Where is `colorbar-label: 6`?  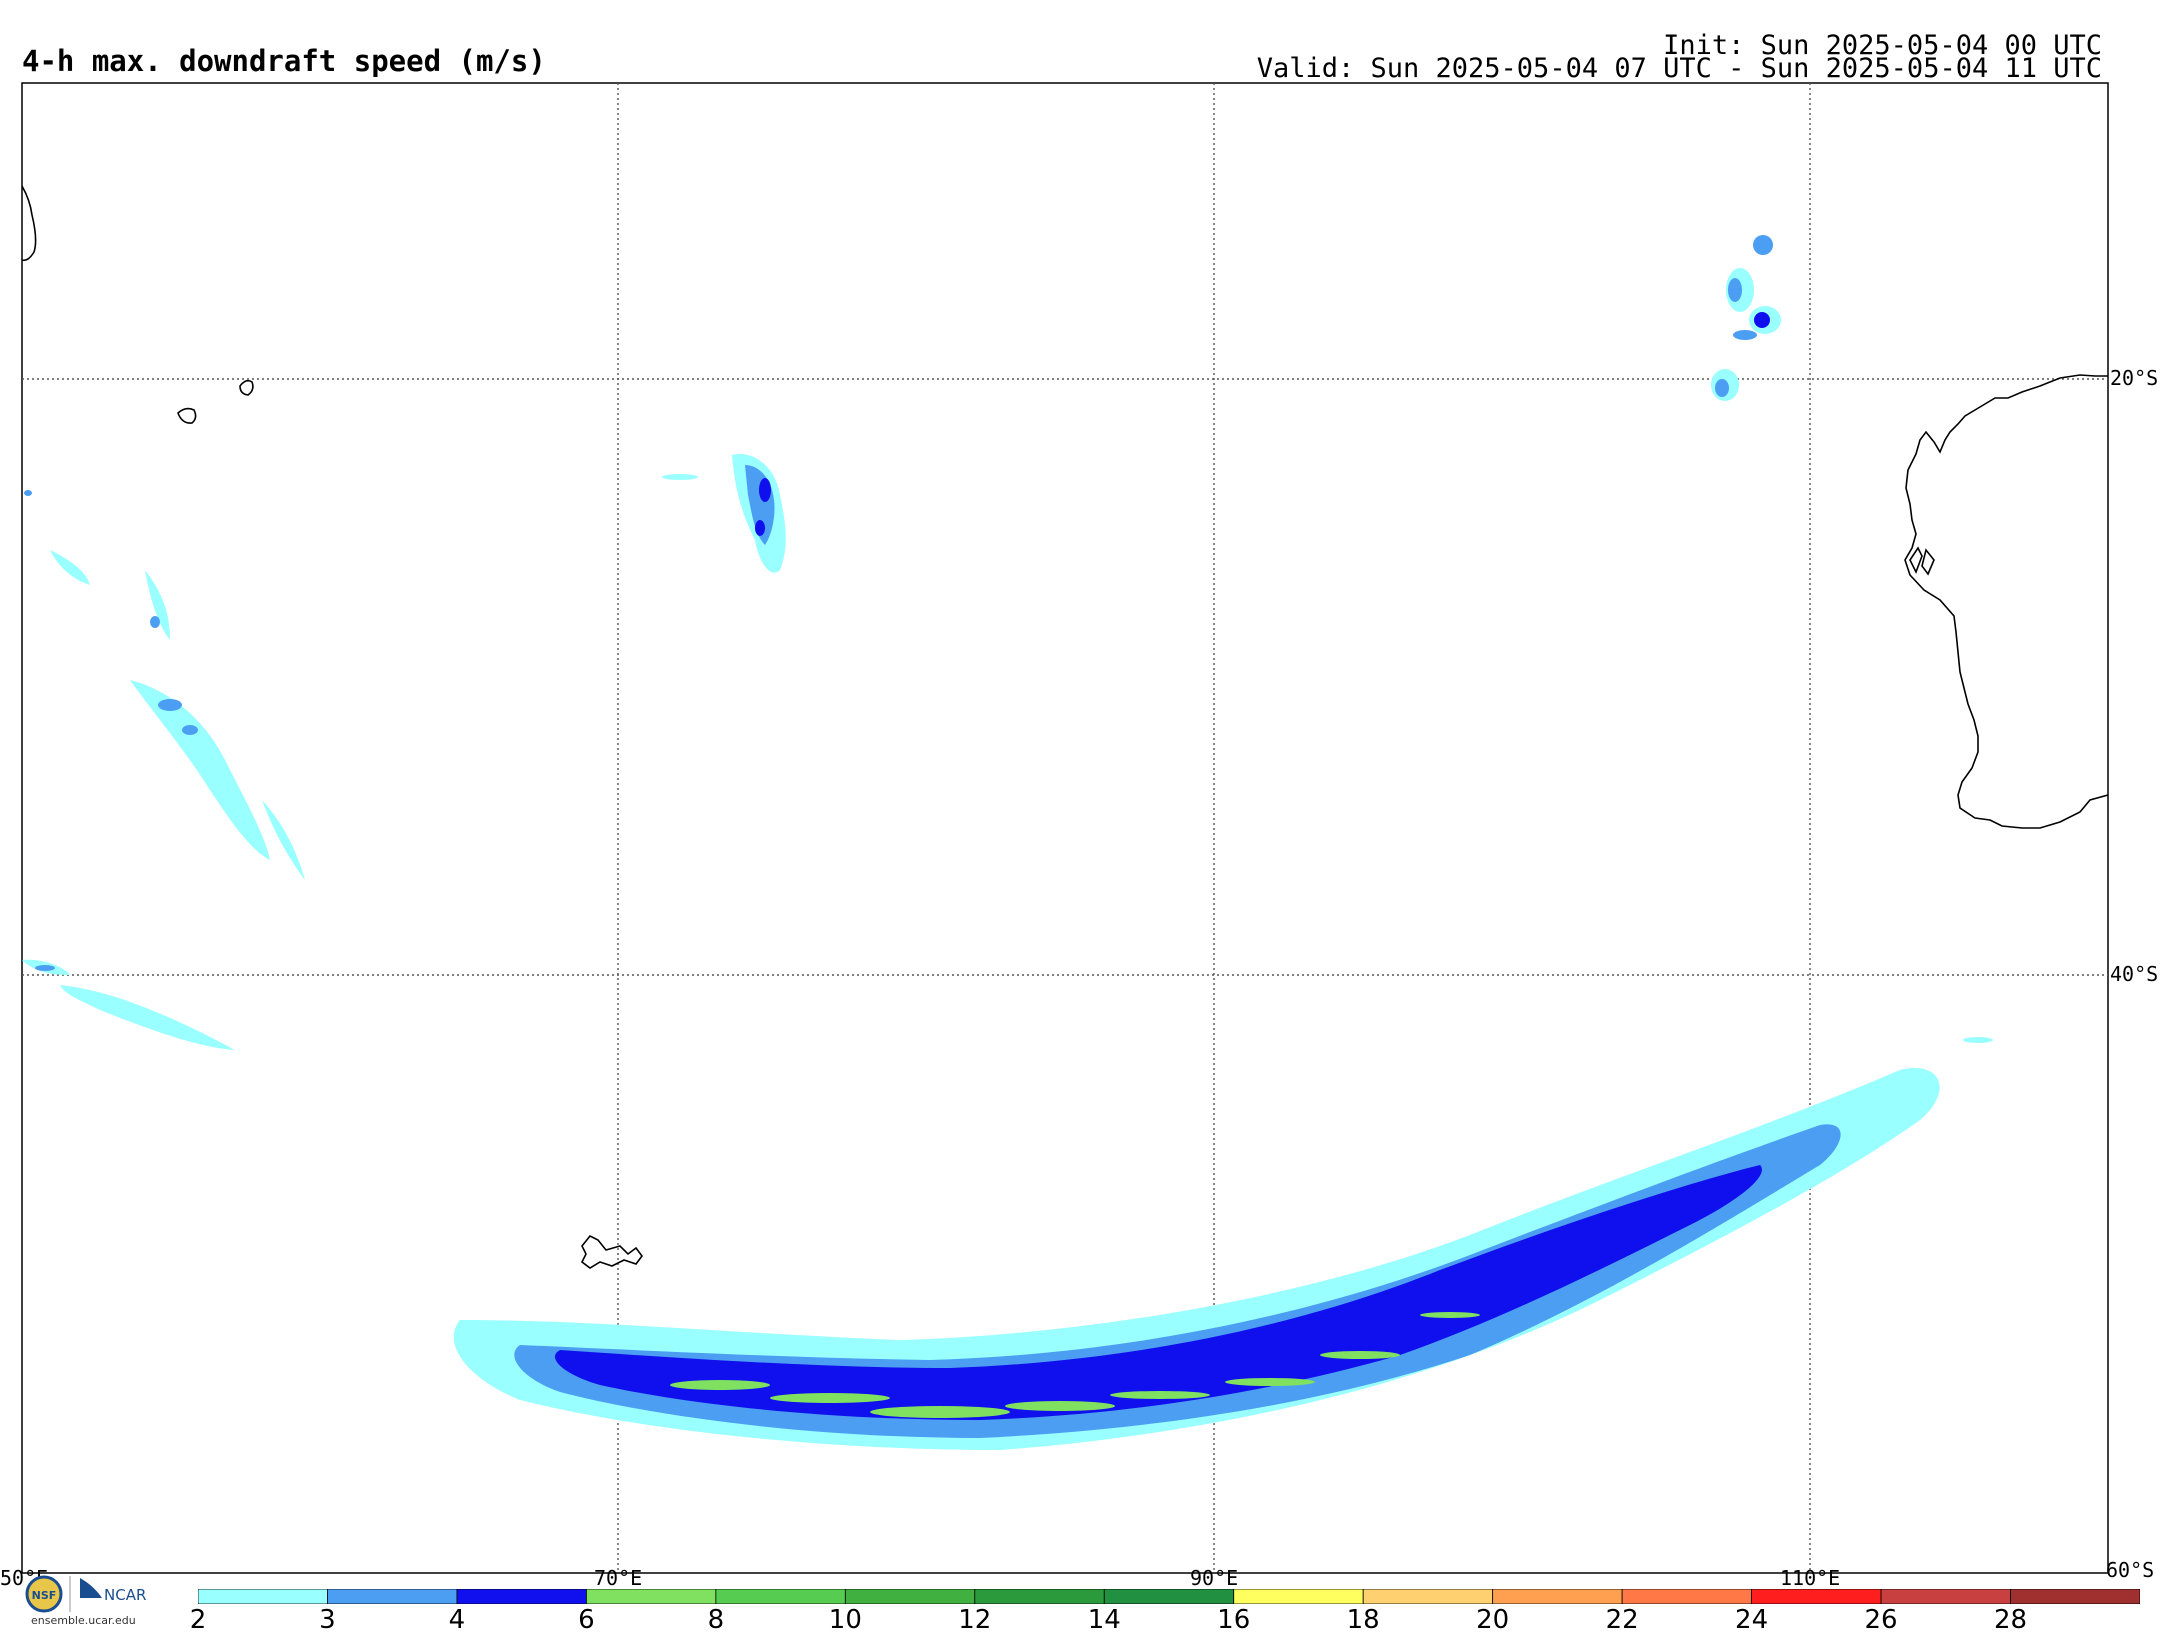 colorbar-label: 6 is located at coordinates (586, 1620).